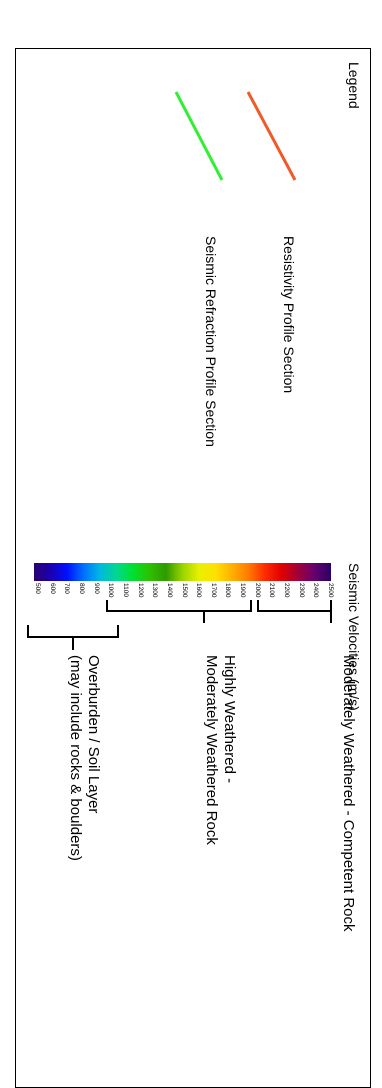  Describe the element at coordinates (93, 734) in the screenshot. I see `class-overburden-label-line1: Overburden / Soil Layer` at that location.